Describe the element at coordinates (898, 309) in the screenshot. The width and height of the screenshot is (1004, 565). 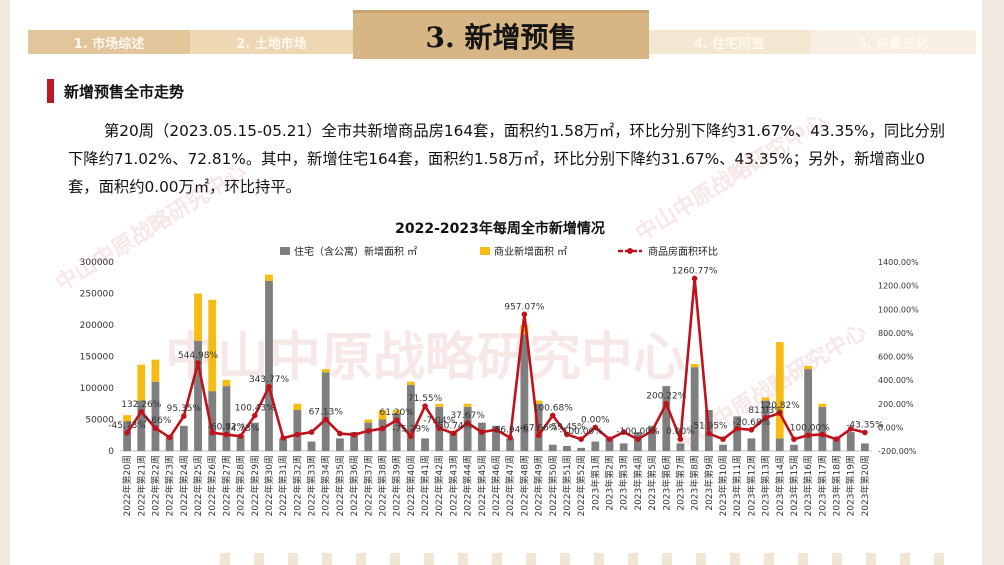
I see `y-right-tick-label: 1000.00%` at that location.